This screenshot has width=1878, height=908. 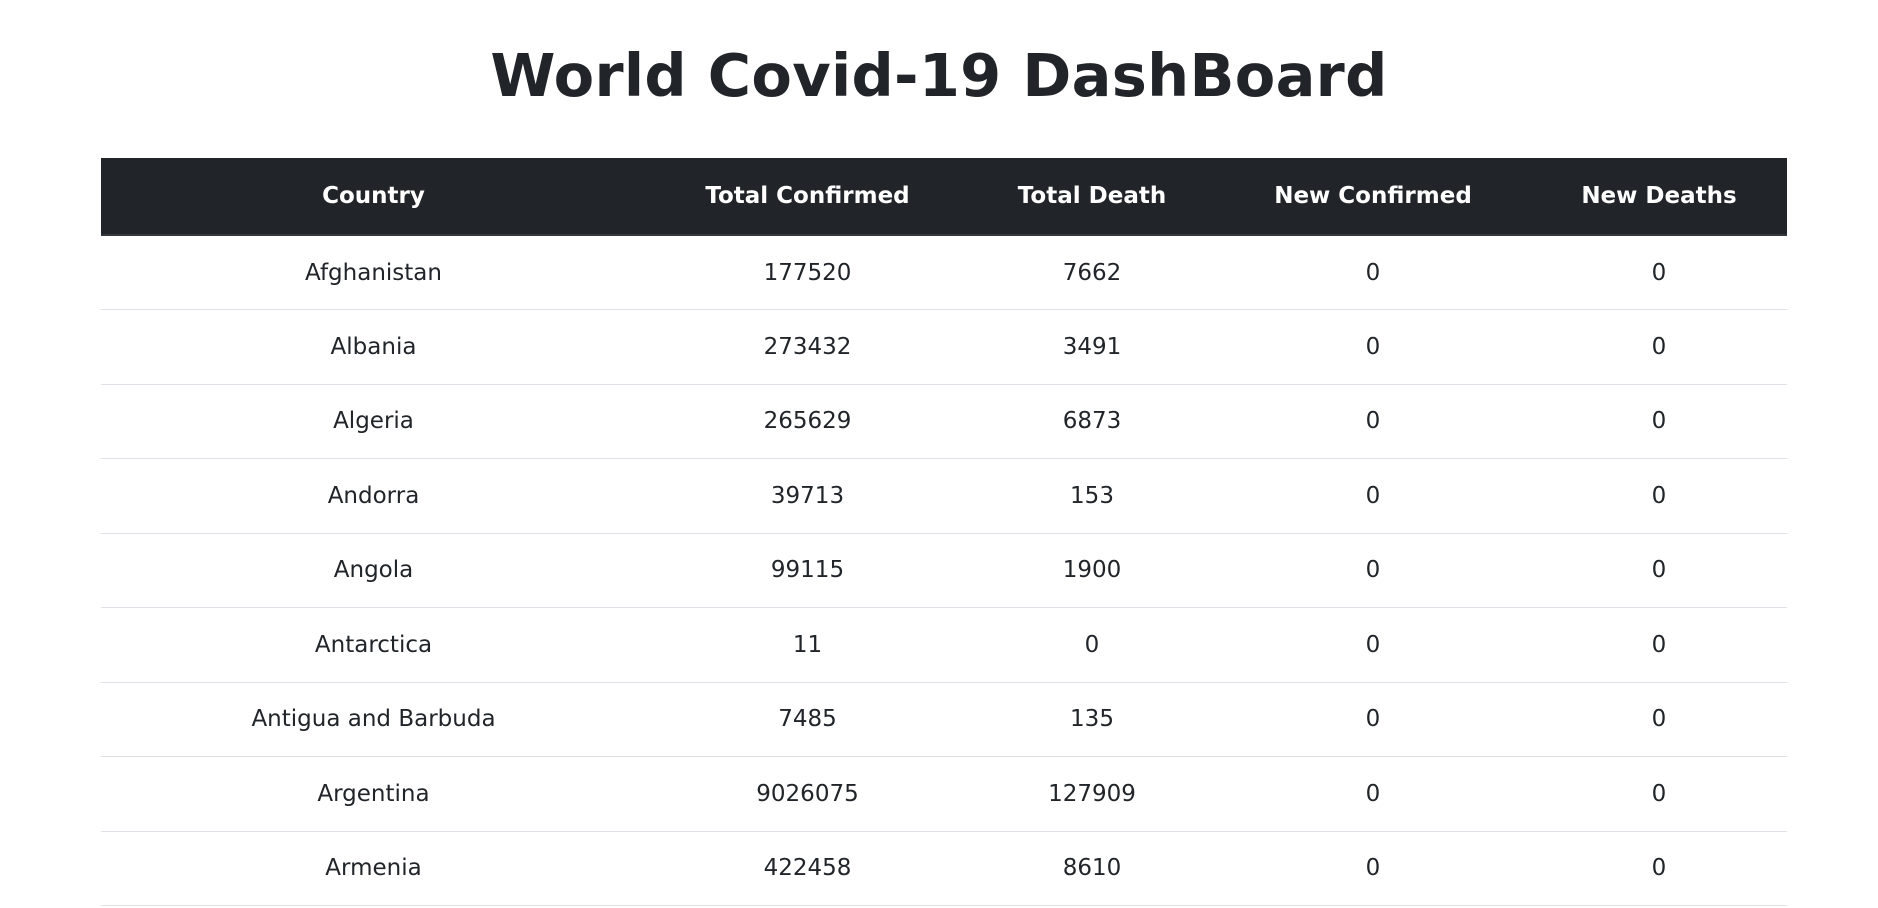 What do you see at coordinates (373, 719) in the screenshot?
I see `cell-country: Antigua and Barbuda` at bounding box center [373, 719].